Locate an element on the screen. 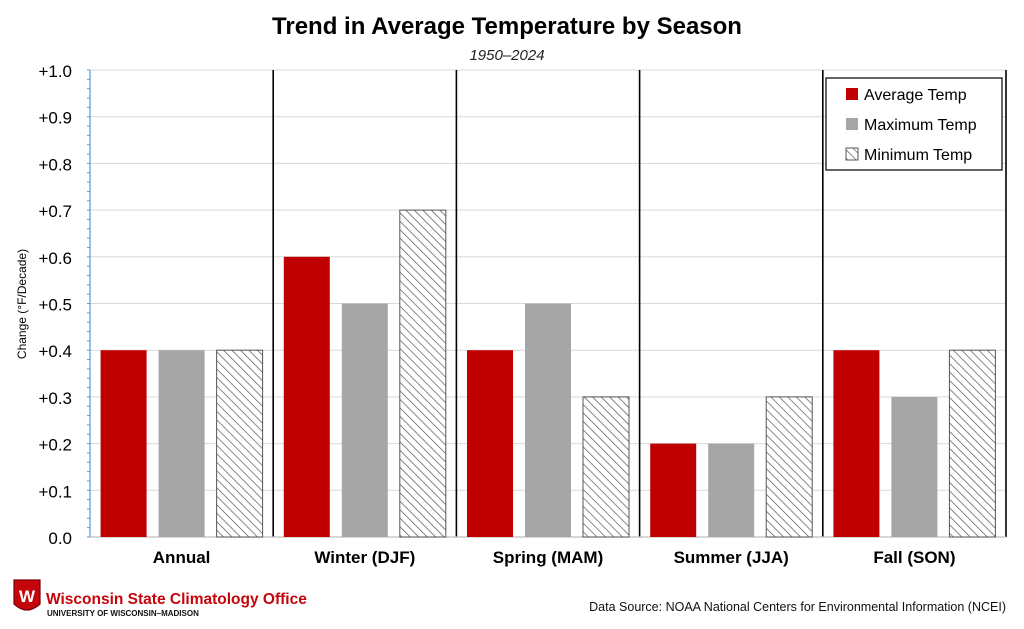 Image resolution: width=1024 pixels, height=629 pixels. legend: Average Temp Maximum Temp Minimum Temp is located at coordinates (914, 124).